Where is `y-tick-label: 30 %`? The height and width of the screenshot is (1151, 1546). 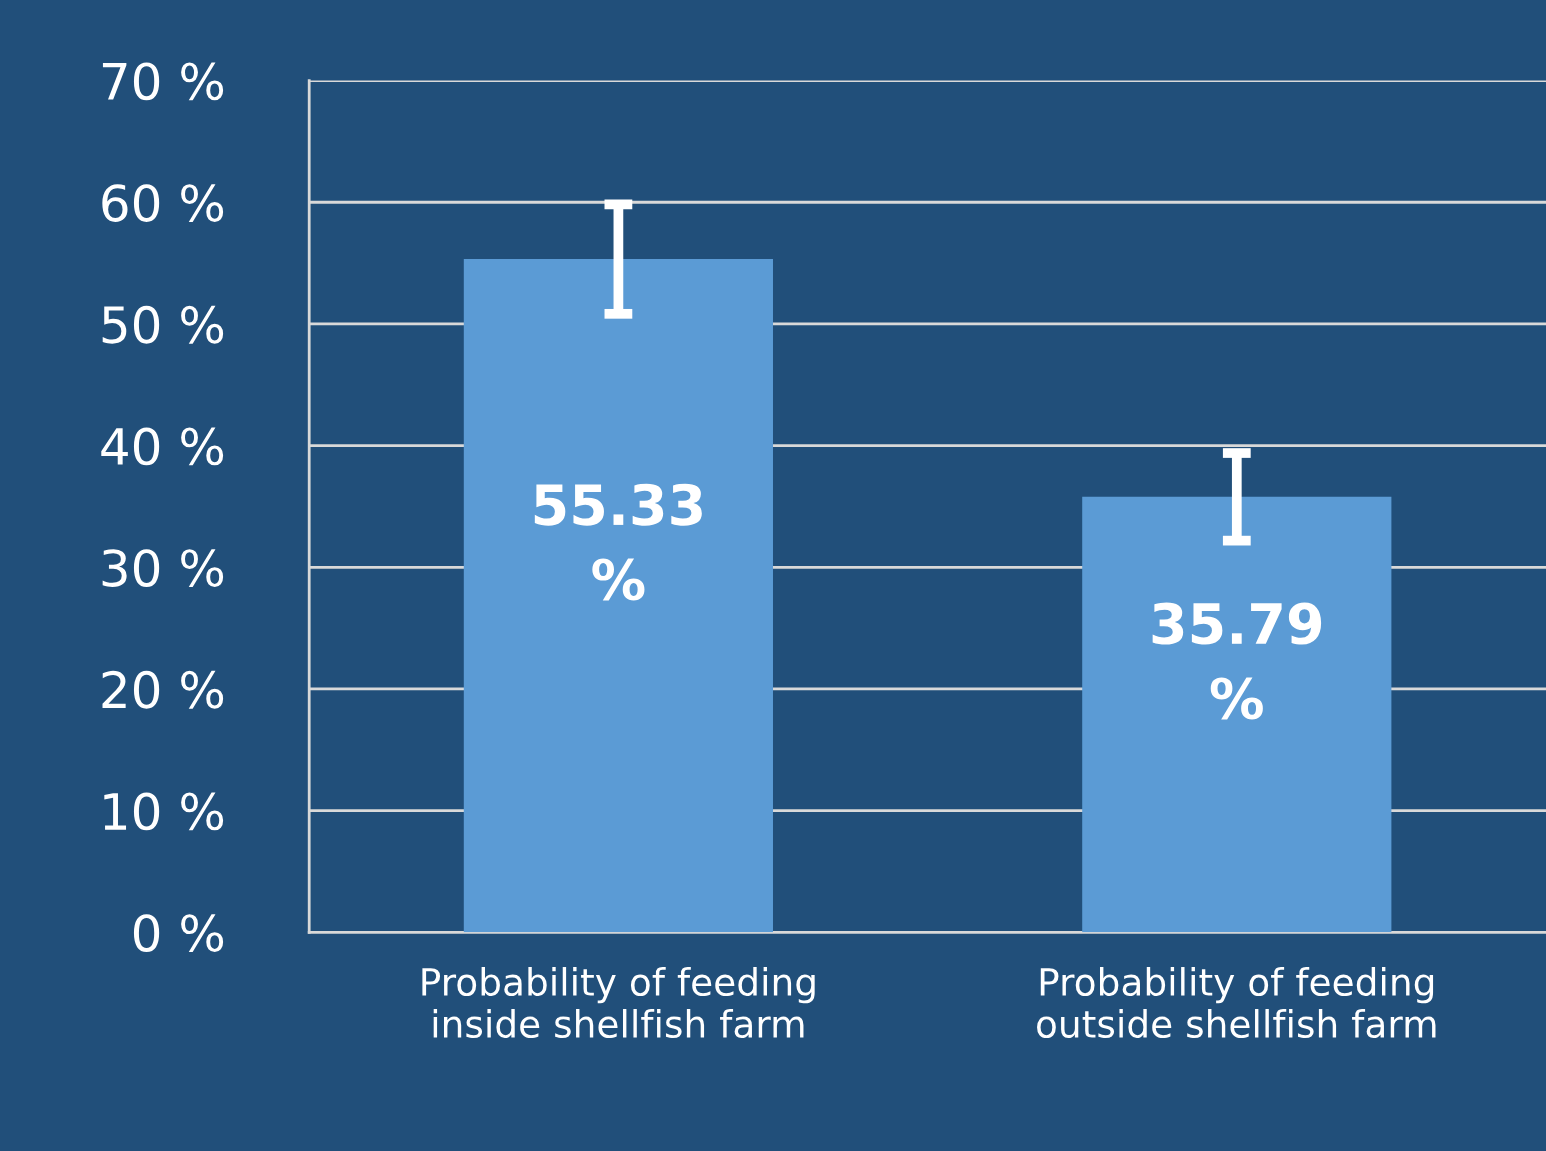 y-tick-label: 30 % is located at coordinates (163, 568).